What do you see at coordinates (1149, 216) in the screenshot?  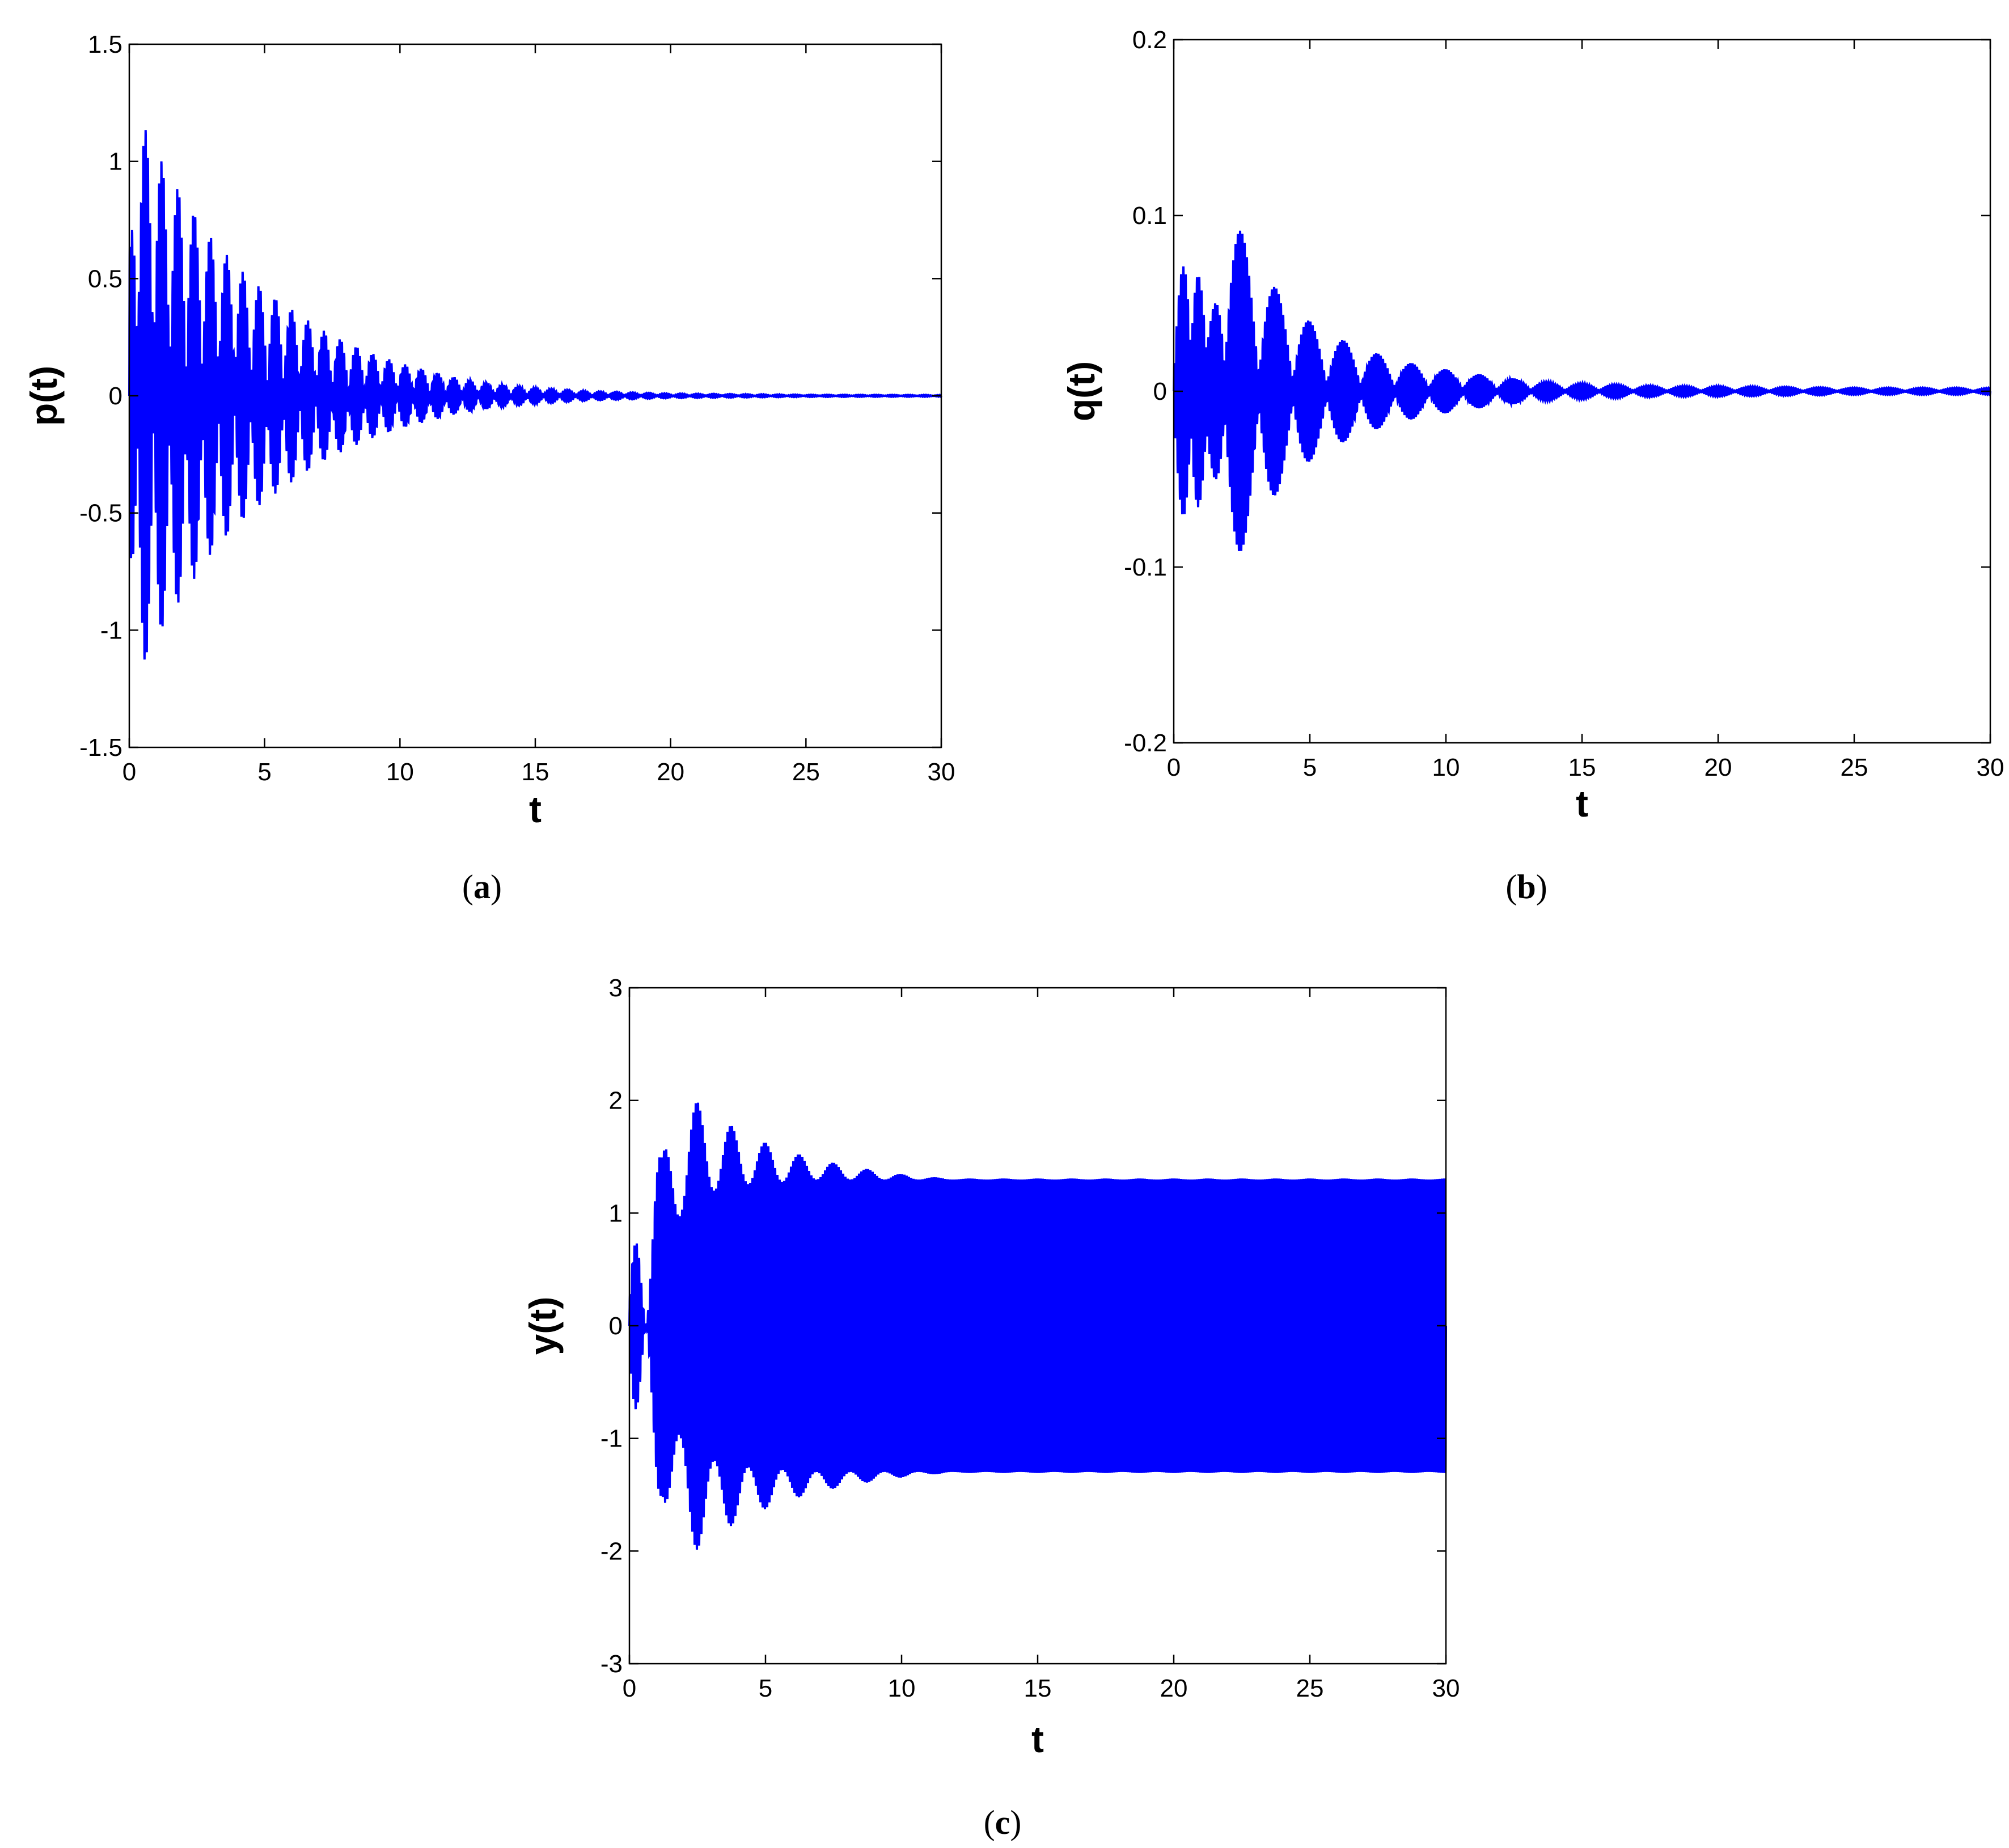 I see `y-tick-label-b: 0.1` at bounding box center [1149, 216].